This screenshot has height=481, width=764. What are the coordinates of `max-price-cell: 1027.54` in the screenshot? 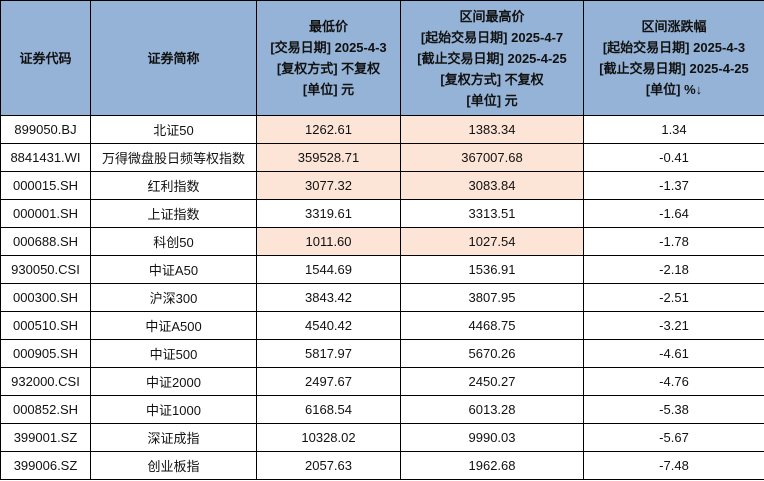 It's located at (492, 241).